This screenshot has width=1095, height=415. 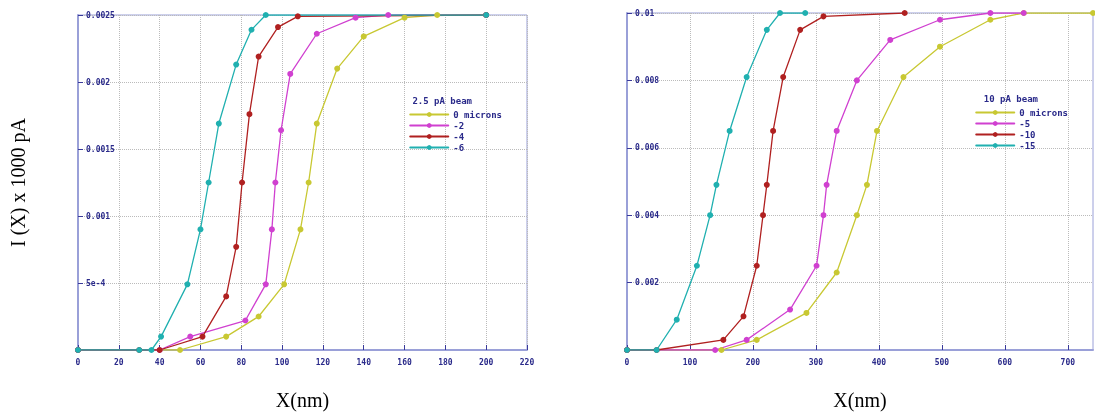 I want to click on legend-title: 2.5 pA beam, so click(x=442, y=100).